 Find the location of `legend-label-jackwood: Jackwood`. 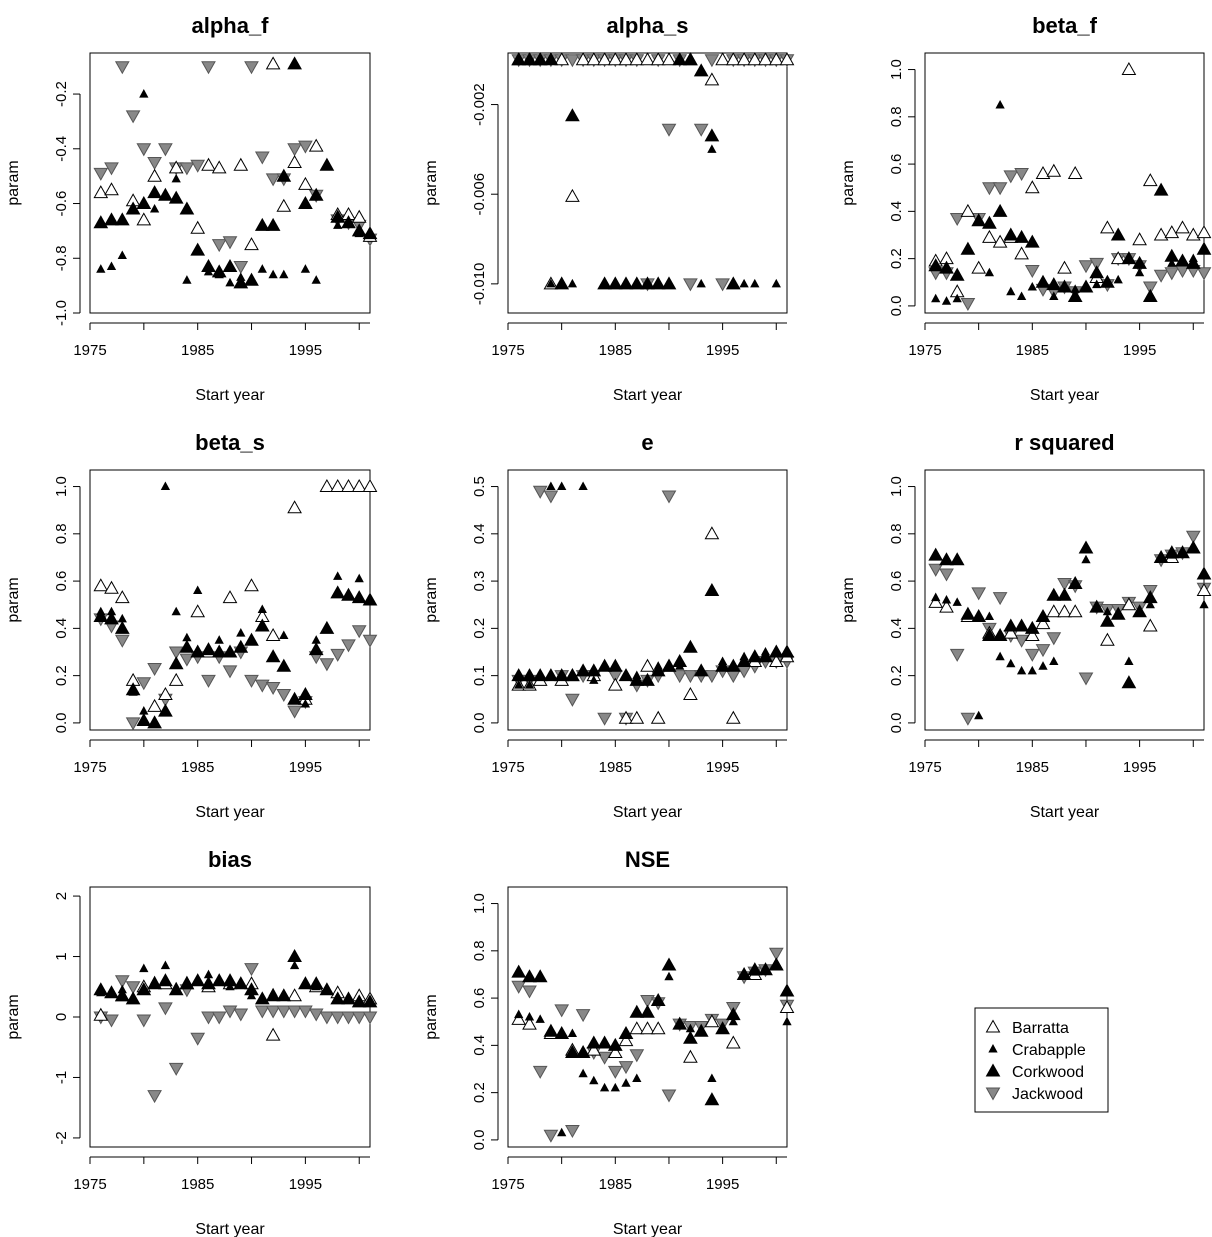

legend-label-jackwood: Jackwood is located at coordinates (1047, 1094).